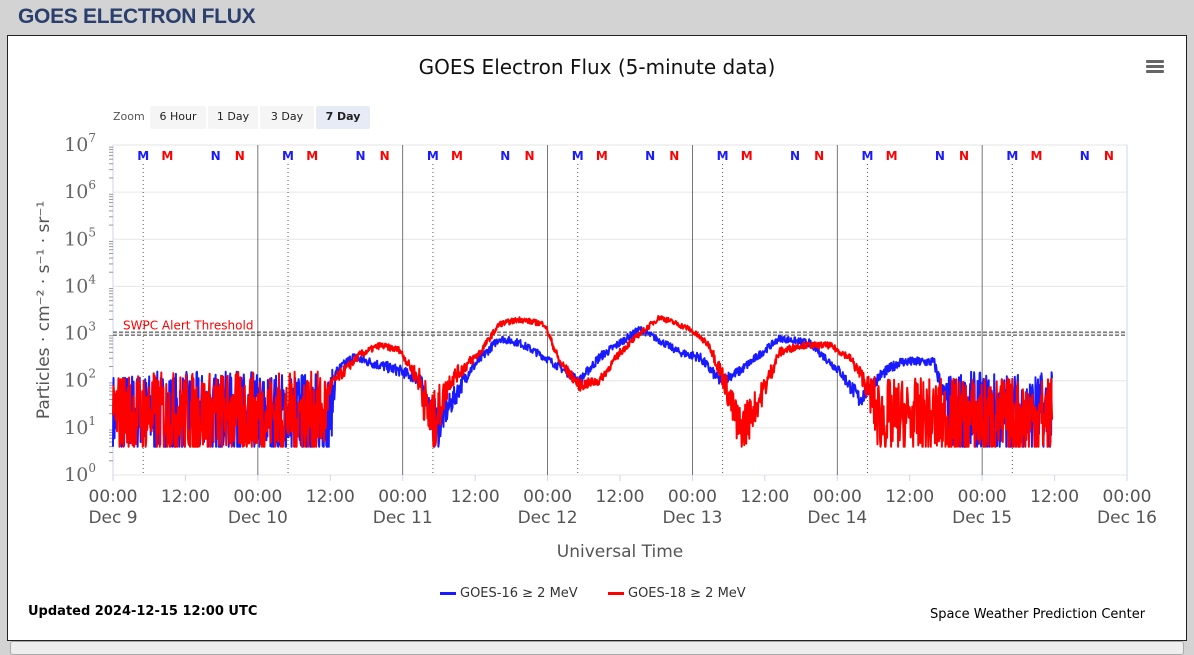 The image size is (1194, 655). Describe the element at coordinates (80, 426) in the screenshot. I see `y-tick-label: 10¹` at that location.